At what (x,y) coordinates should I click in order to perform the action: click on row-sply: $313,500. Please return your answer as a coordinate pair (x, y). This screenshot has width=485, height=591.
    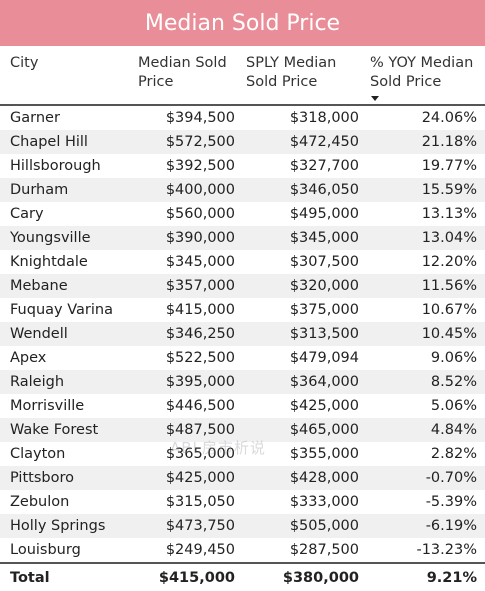
    Looking at the image, I should click on (302, 334).